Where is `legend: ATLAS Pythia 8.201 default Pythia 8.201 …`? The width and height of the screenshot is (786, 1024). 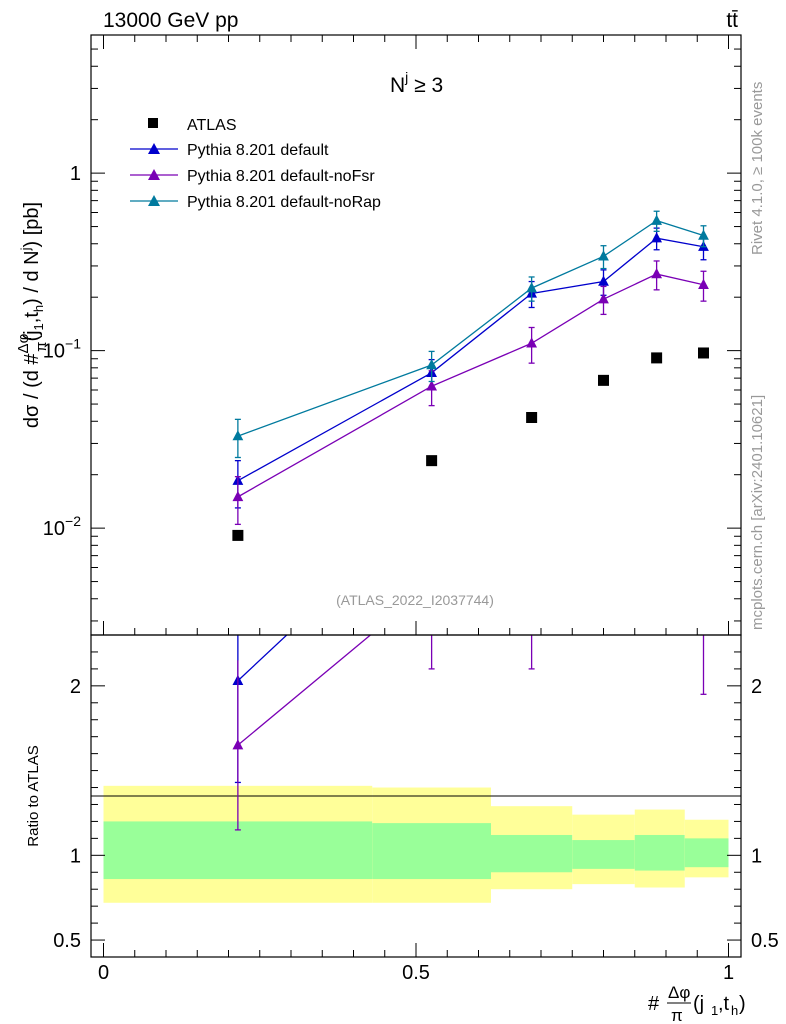
legend: ATLAS Pythia 8.201 default Pythia 8.201 … is located at coordinates (255, 164).